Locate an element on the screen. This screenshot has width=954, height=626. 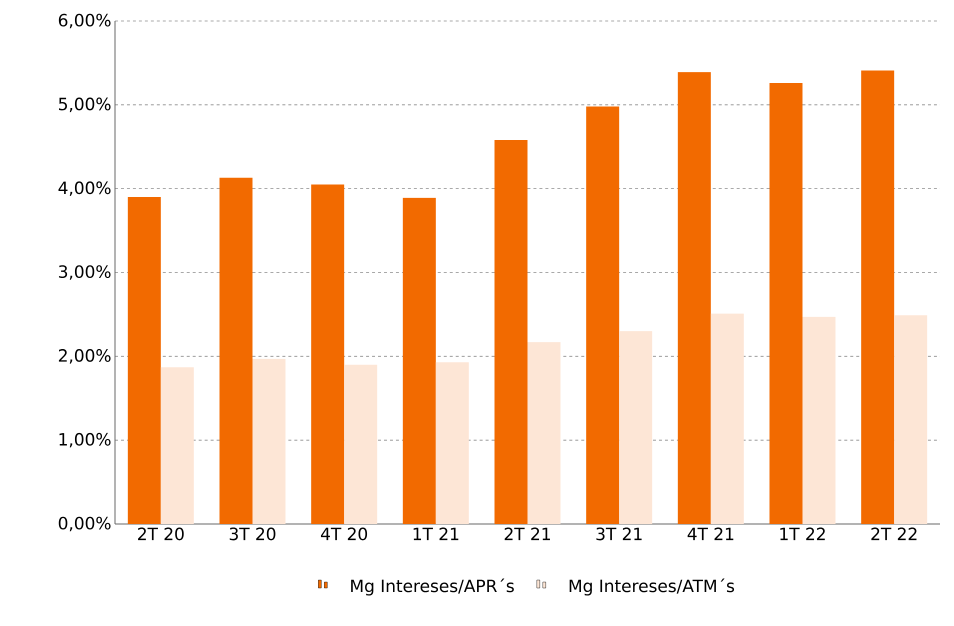
x-tick-label: 1T 22 is located at coordinates (802, 534).